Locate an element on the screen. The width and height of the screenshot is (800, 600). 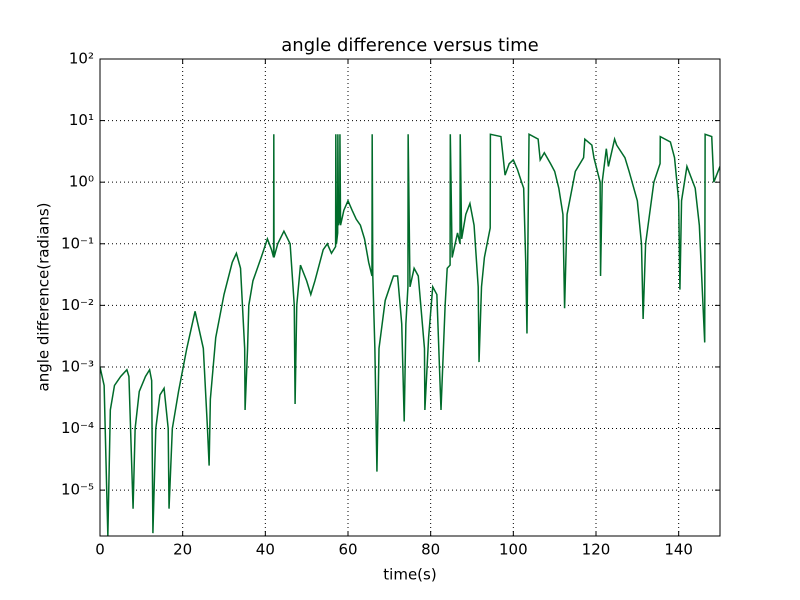
x-tick-label: 20 is located at coordinates (182, 550).